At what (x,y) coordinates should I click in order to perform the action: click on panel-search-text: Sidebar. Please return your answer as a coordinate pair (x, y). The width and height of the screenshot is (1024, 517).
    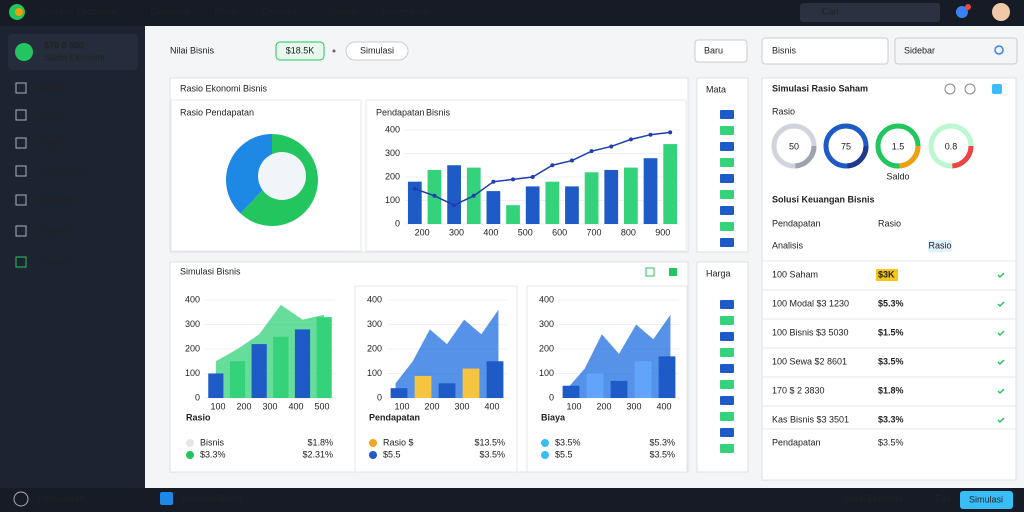
    Looking at the image, I should click on (919, 50).